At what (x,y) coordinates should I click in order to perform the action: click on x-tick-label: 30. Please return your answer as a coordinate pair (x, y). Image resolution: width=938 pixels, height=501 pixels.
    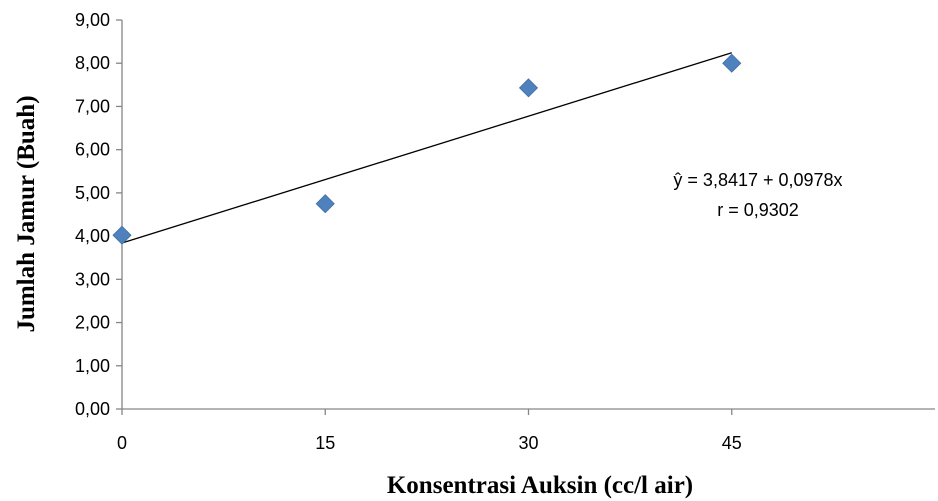
    Looking at the image, I should click on (528, 443).